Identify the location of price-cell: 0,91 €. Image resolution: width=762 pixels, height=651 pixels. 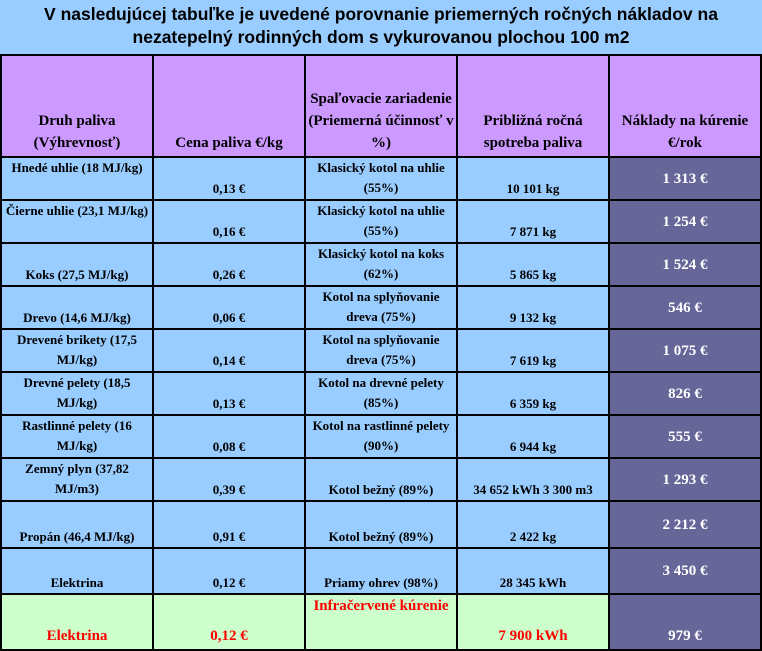
(229, 524).